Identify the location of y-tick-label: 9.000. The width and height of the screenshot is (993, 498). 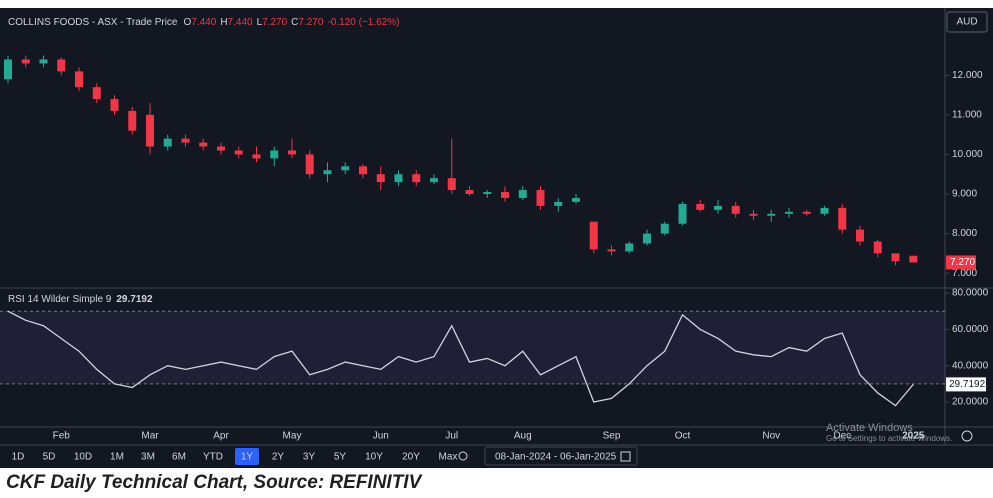
(964, 194).